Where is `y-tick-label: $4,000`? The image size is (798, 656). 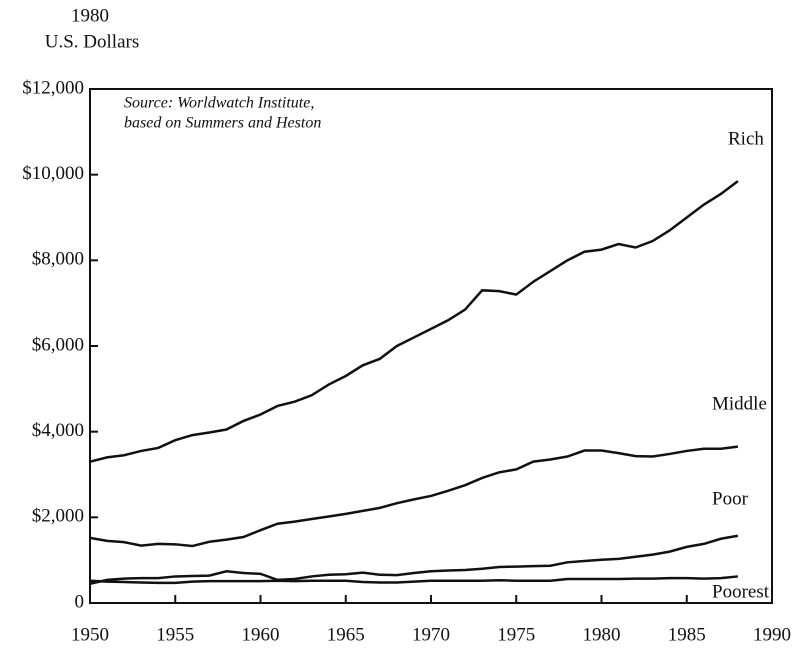 y-tick-label: $4,000 is located at coordinates (58, 430).